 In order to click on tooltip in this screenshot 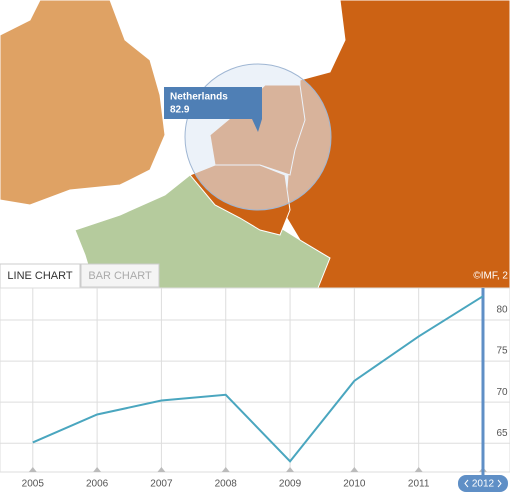, I will do `click(213, 103)`.